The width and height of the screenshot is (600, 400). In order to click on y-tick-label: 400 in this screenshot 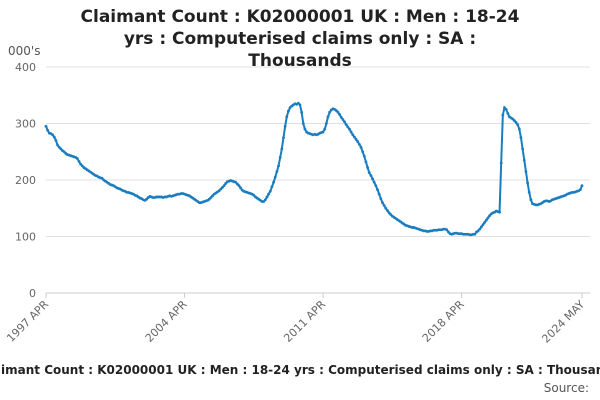, I will do `click(25, 67)`.